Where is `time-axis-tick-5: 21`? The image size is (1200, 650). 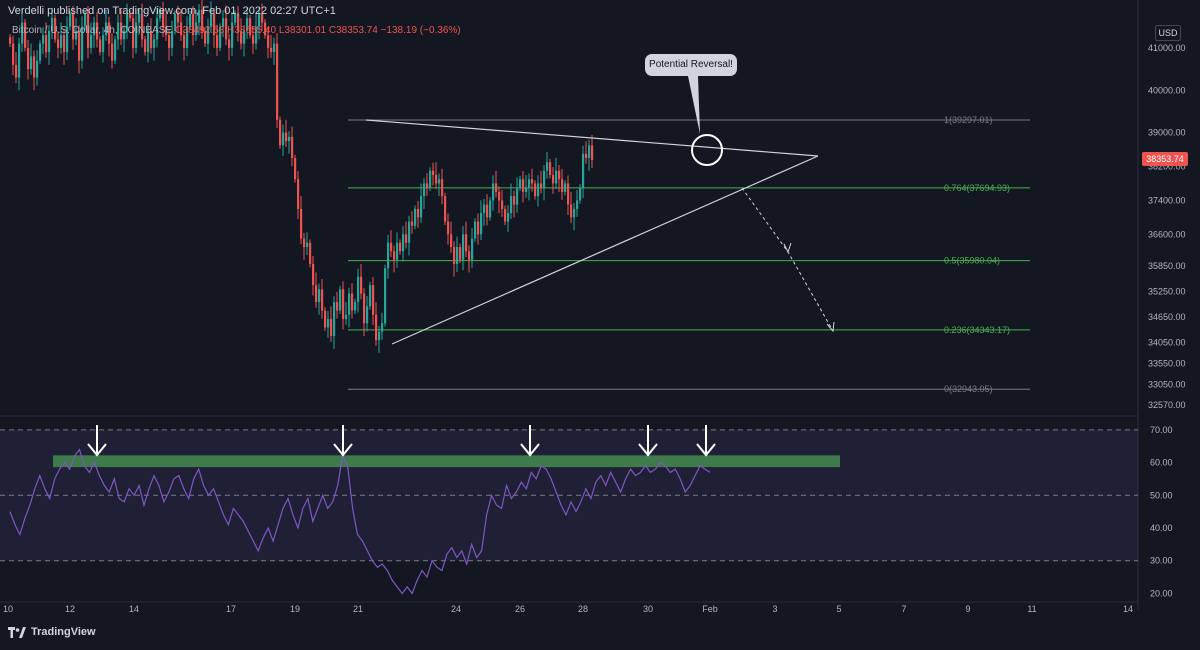
time-axis-tick-5: 21 is located at coordinates (358, 609).